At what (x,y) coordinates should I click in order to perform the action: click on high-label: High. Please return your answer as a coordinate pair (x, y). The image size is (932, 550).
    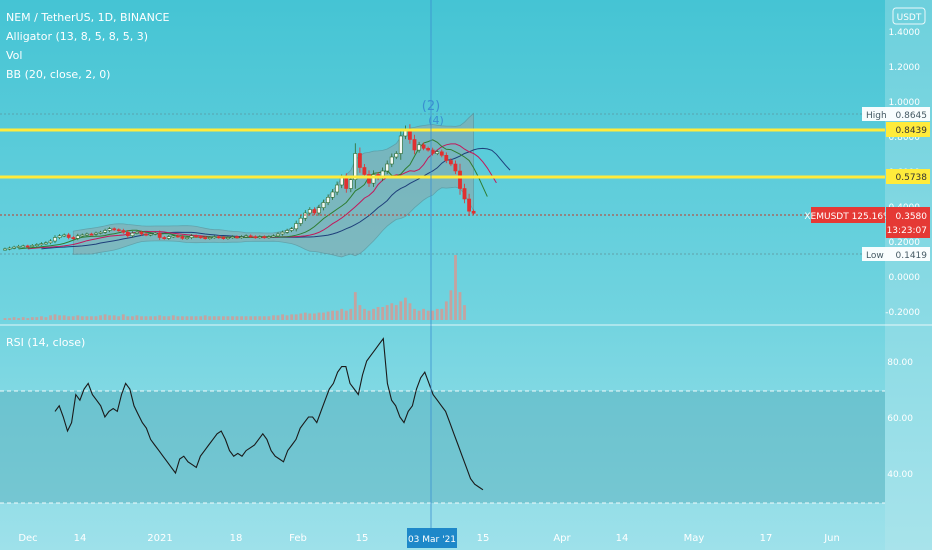
    Looking at the image, I should click on (876, 116).